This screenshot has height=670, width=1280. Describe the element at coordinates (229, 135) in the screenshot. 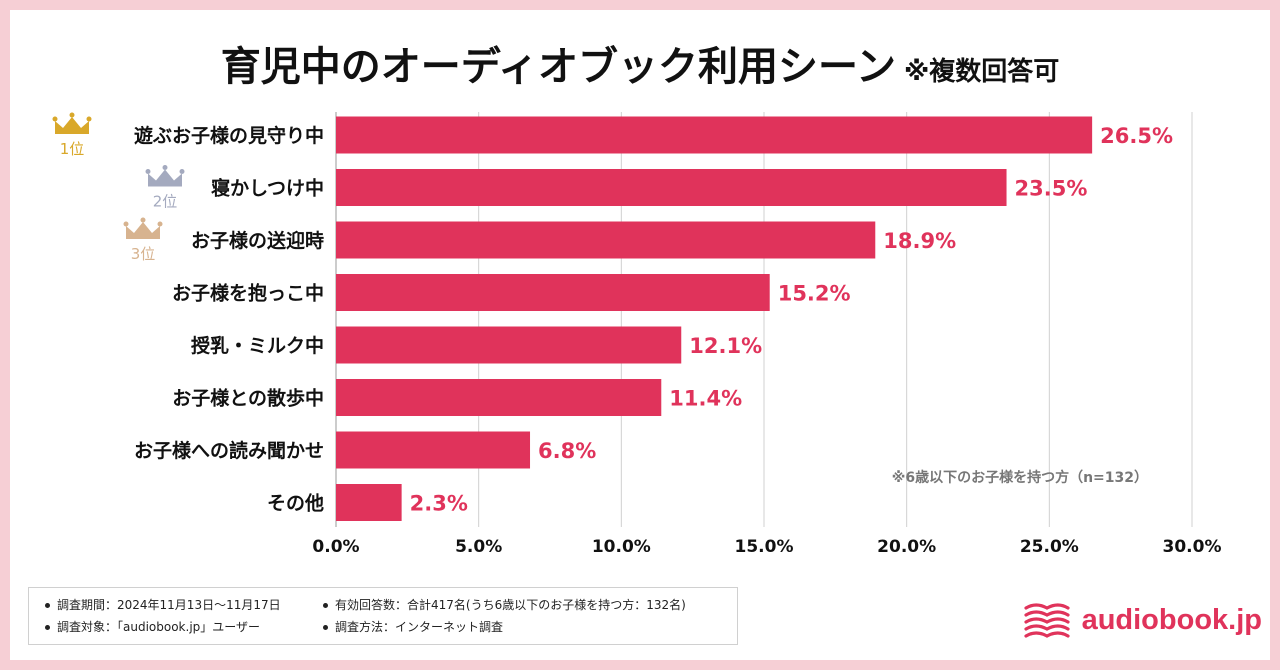

I see `category-label: 遊ぶお子様の見守り中` at that location.